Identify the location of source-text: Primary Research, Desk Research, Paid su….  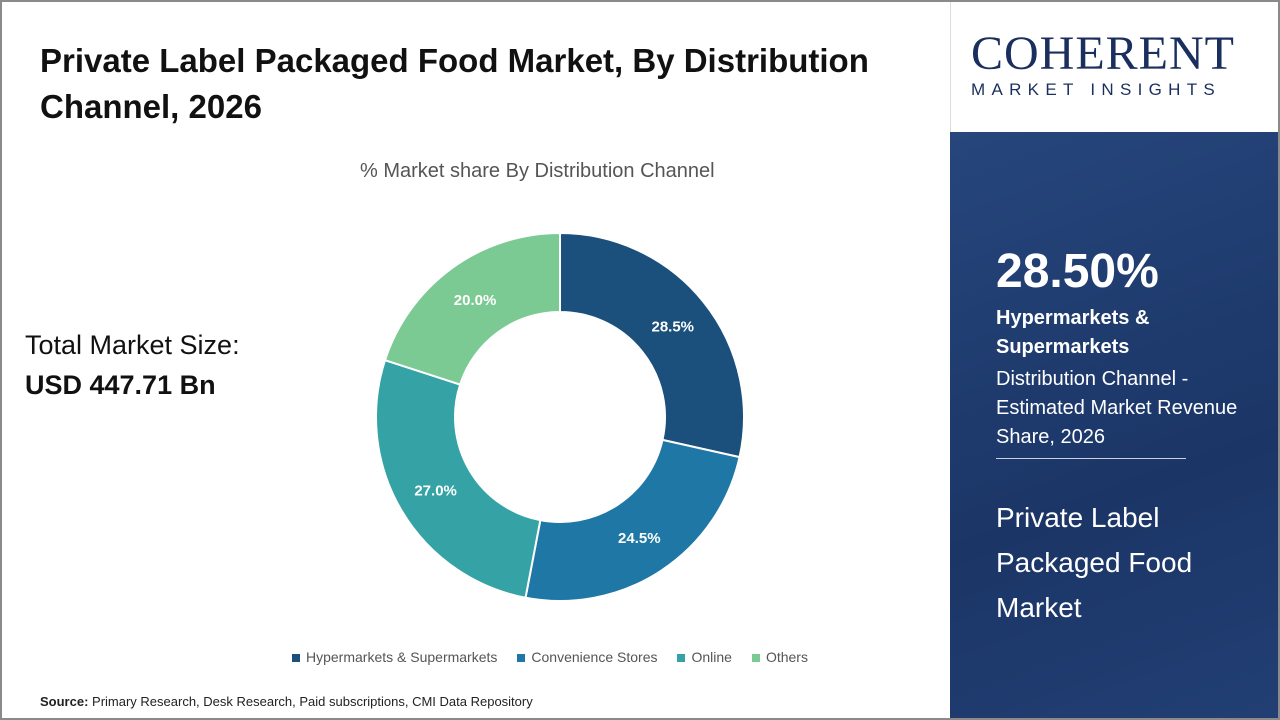
(310, 701).